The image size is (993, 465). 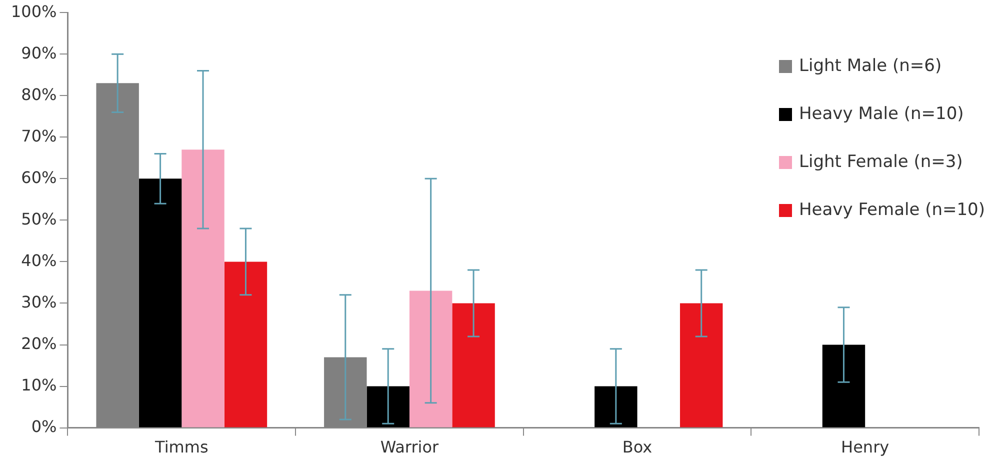 What do you see at coordinates (39, 343) in the screenshot?
I see `y-tick-label: 20%` at bounding box center [39, 343].